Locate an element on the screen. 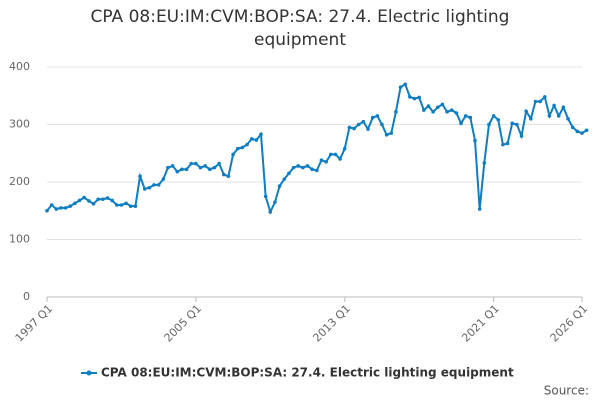 The width and height of the screenshot is (600, 400). y-tick-label: 200 is located at coordinates (19, 181).